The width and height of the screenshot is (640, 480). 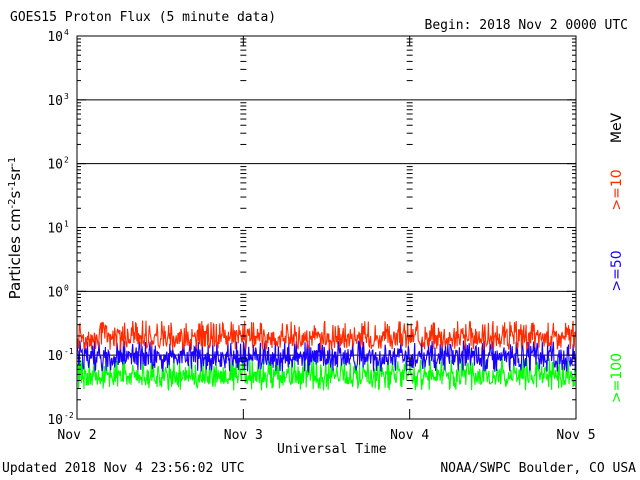 What do you see at coordinates (15, 228) in the screenshot?
I see `y-axis-title: Particles cm-2s-1sr-1` at bounding box center [15, 228].